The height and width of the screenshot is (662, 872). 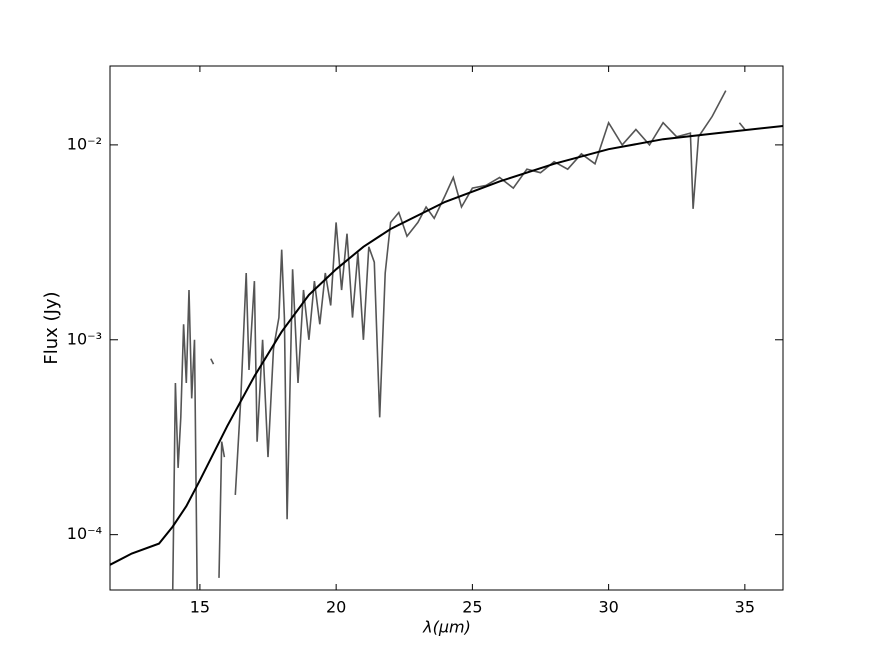 What do you see at coordinates (745, 607) in the screenshot?
I see `x-tick-label: 35` at bounding box center [745, 607].